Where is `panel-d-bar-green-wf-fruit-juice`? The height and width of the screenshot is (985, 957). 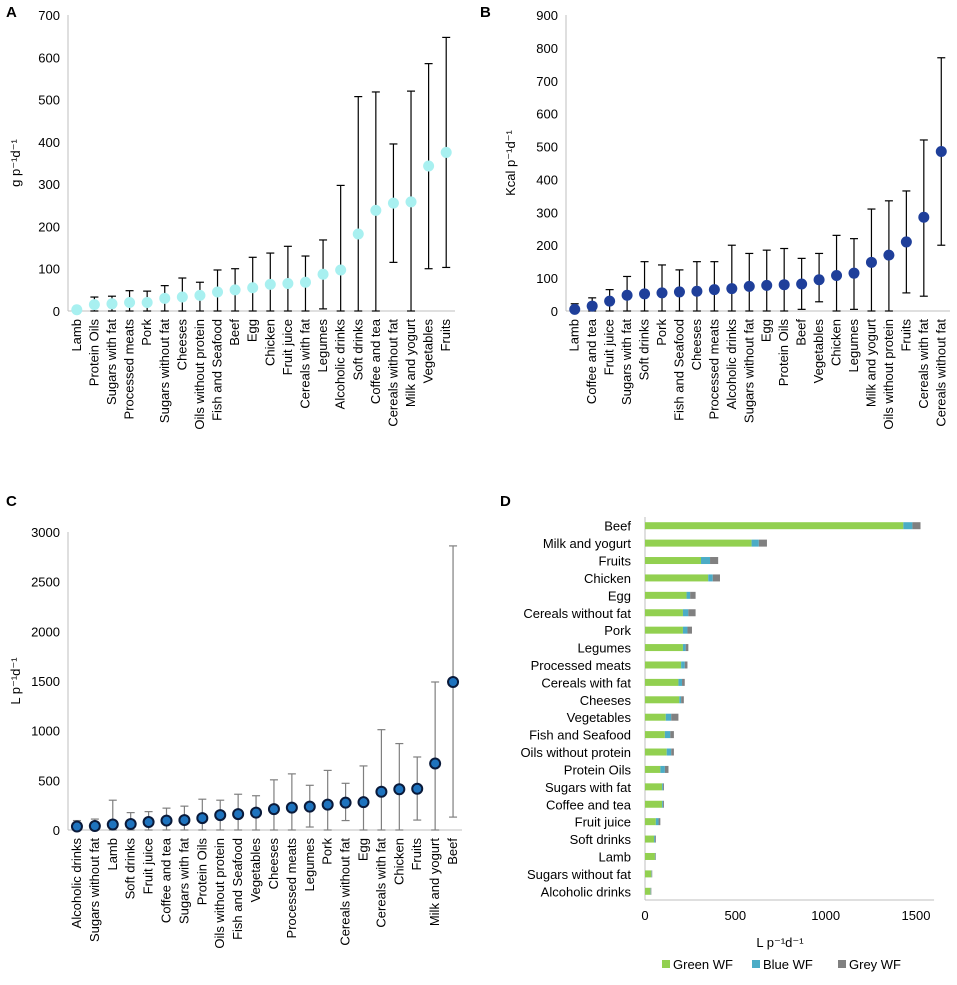
panel-d-bar-green-wf-fruit-juice is located at coordinates (650, 822).